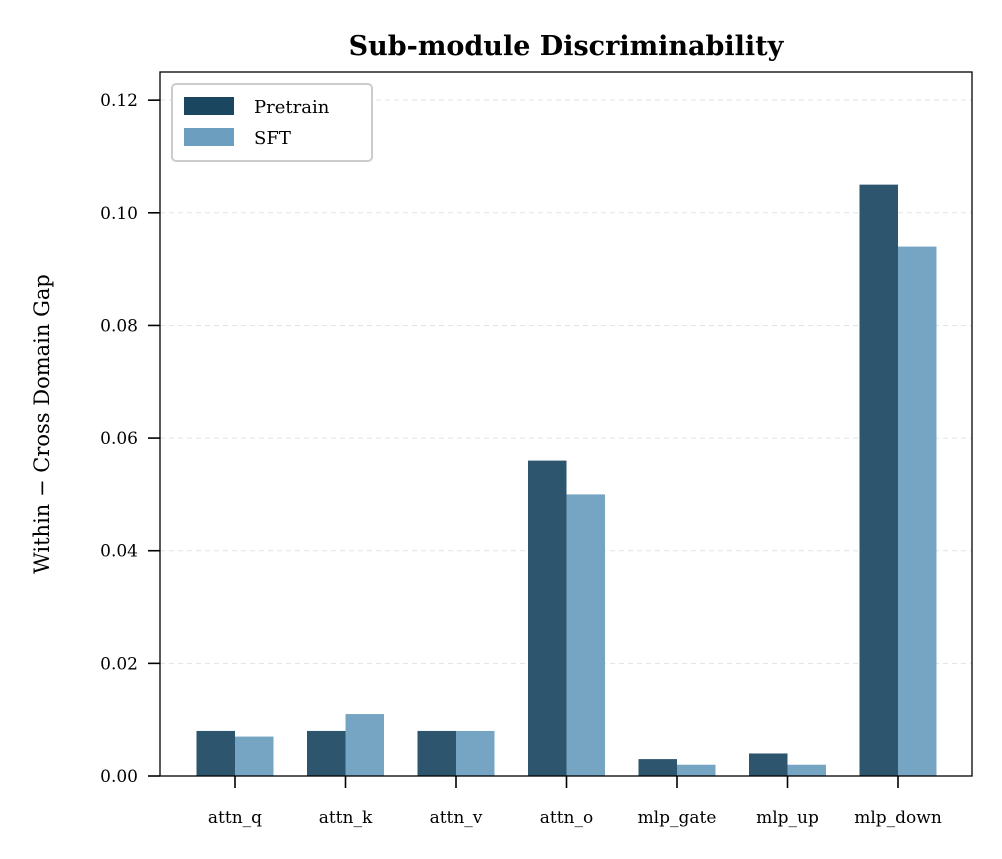  I want to click on bar-sft-mlp-down, so click(917, 511).